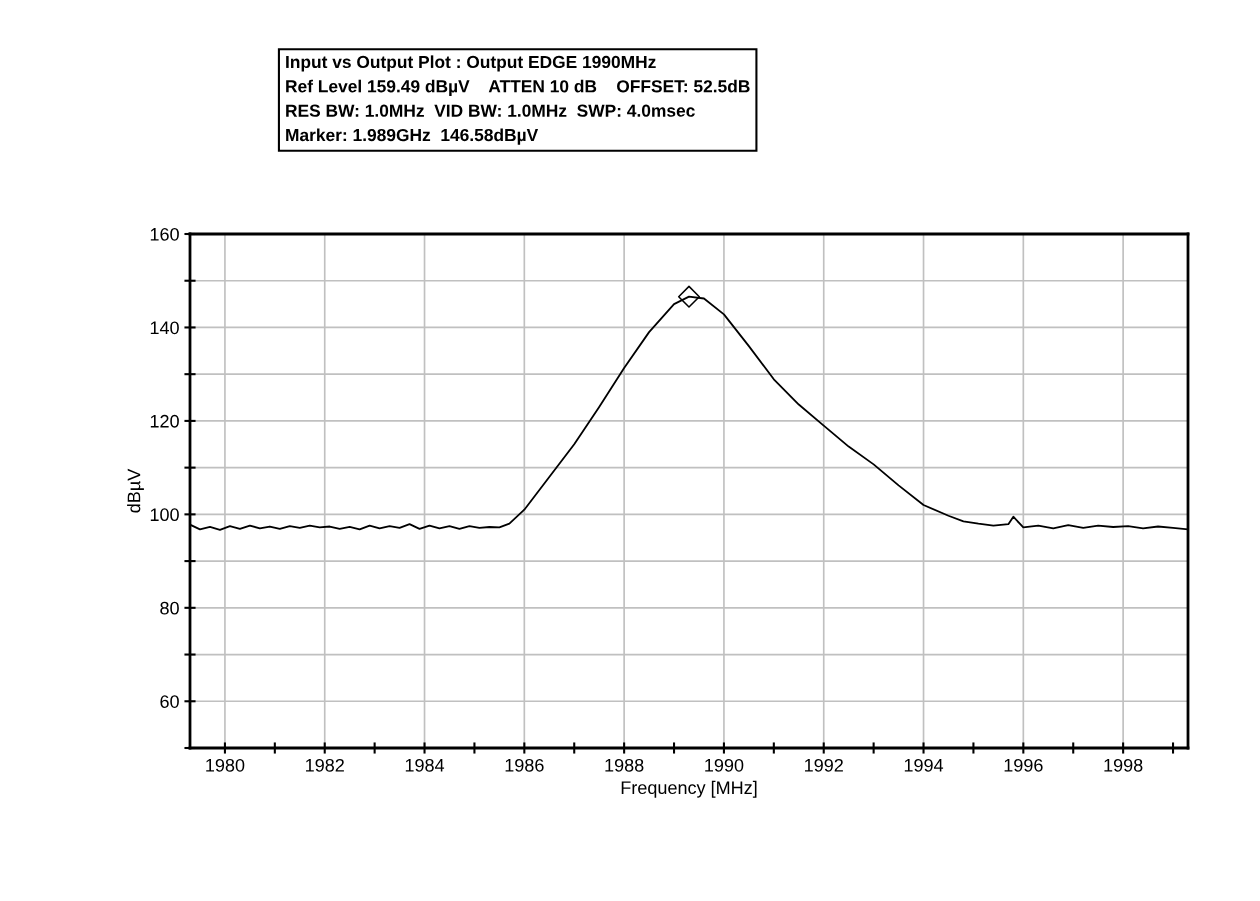  What do you see at coordinates (164, 328) in the screenshot?
I see `y-tick-label: 140` at bounding box center [164, 328].